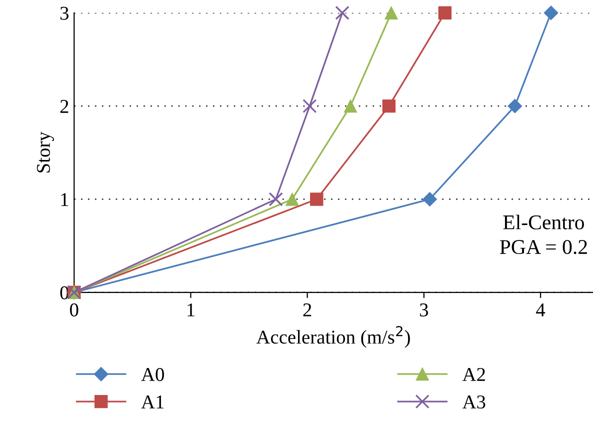  What do you see at coordinates (307, 309) in the screenshot?
I see `x-tick-label: 2` at bounding box center [307, 309].